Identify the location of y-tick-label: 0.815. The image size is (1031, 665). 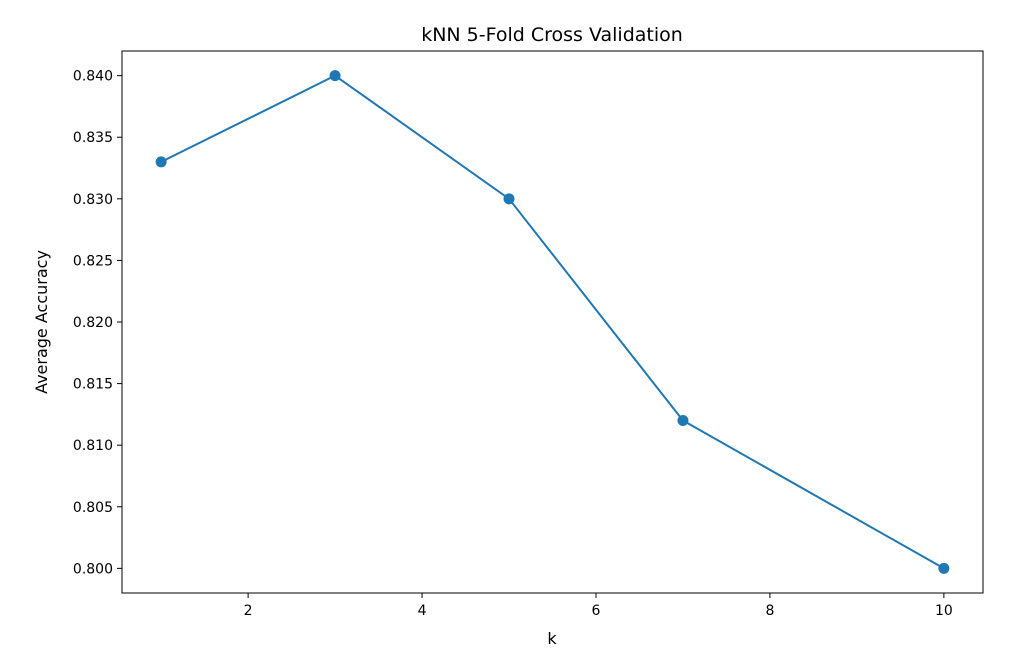
(93, 385).